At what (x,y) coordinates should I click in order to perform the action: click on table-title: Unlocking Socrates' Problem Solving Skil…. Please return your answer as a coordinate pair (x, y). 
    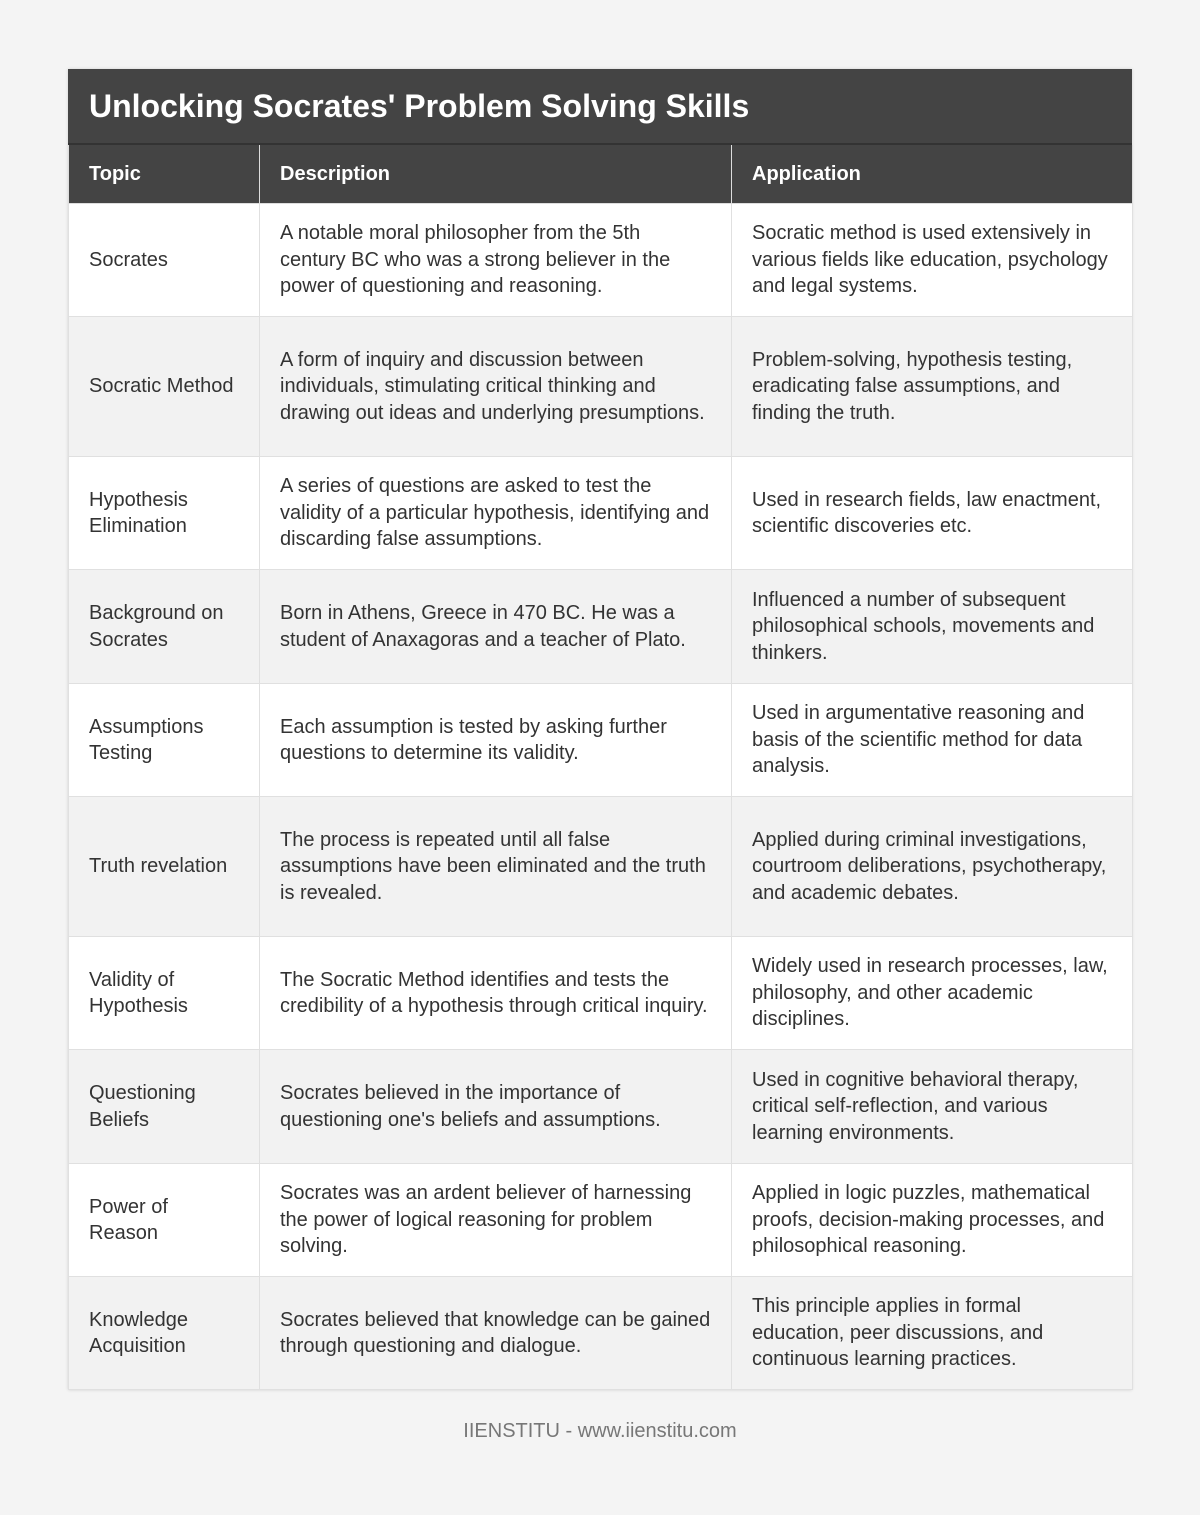
    Looking at the image, I should click on (600, 107).